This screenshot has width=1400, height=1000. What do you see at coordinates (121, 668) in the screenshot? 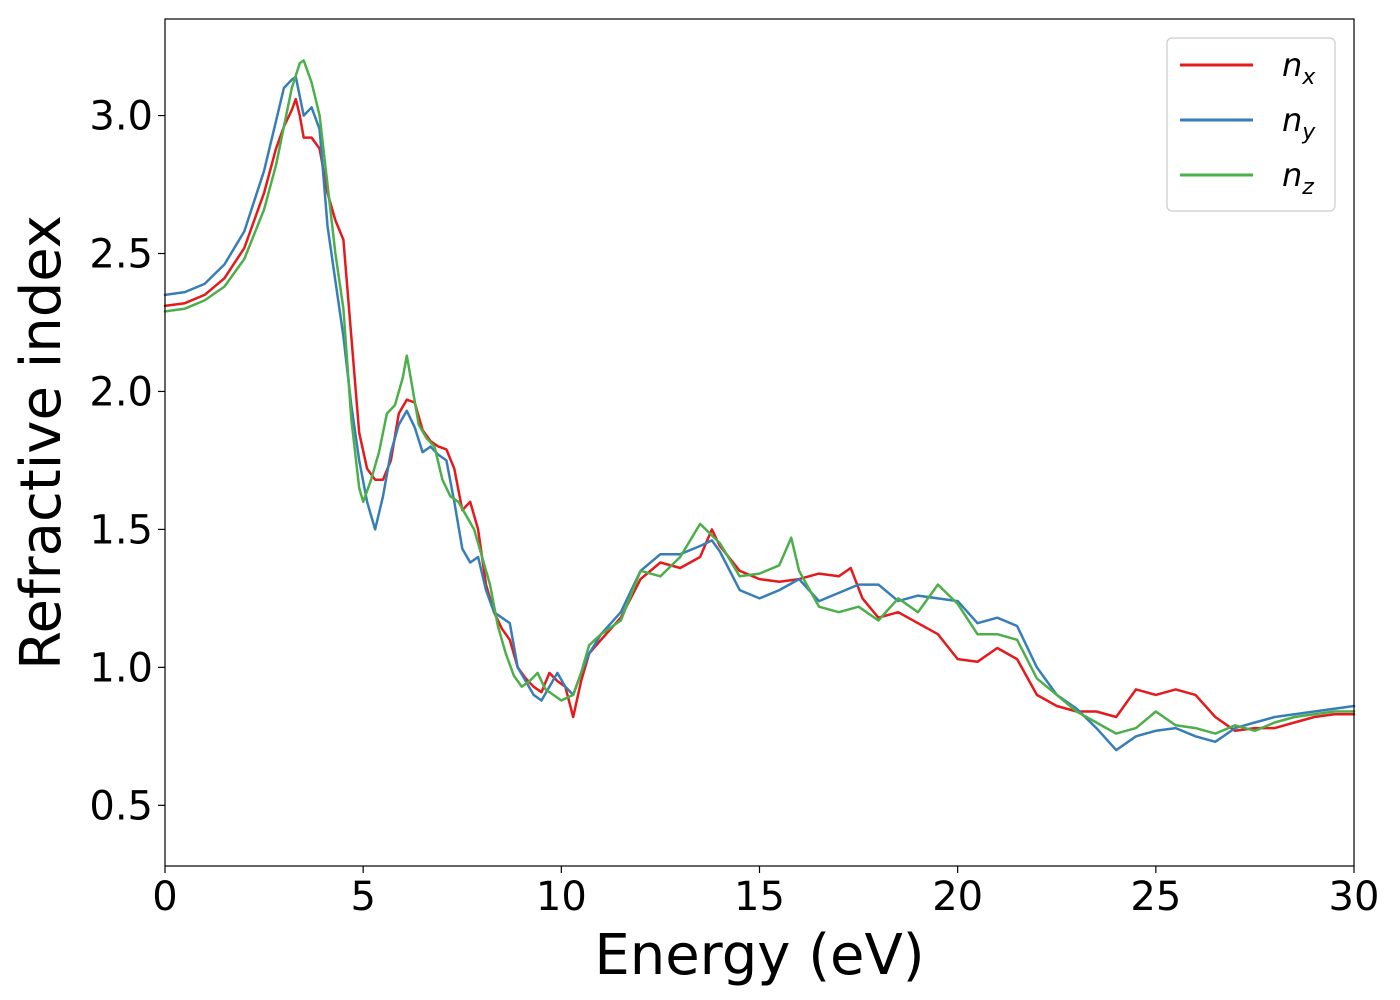
I see `y-tick-label: 1.0` at bounding box center [121, 668].